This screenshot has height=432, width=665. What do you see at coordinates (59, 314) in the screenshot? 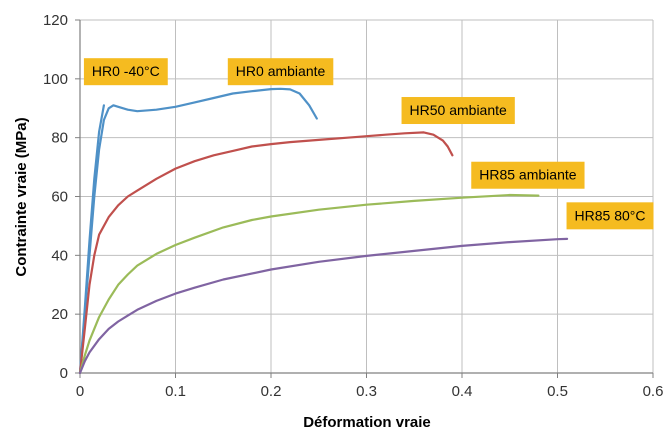
I see `y-tick-label: 20` at bounding box center [59, 314].